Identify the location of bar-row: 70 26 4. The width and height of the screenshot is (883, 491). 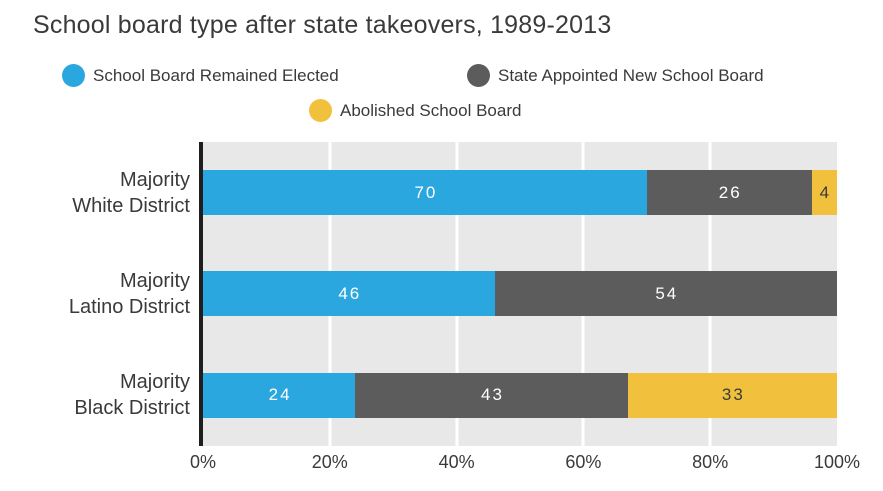
(520, 192).